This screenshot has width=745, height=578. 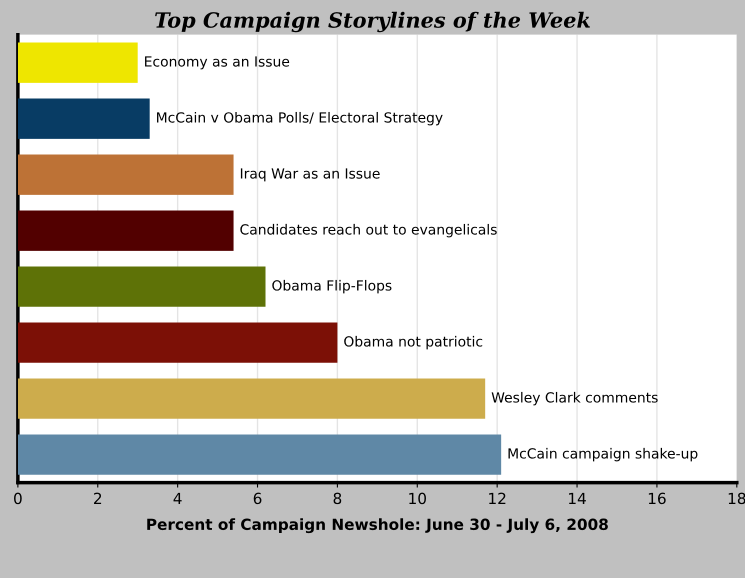 I want to click on x-axis-title: Percent of Campaign Newshole: June 30 - July 6, 2008, so click(x=377, y=526).